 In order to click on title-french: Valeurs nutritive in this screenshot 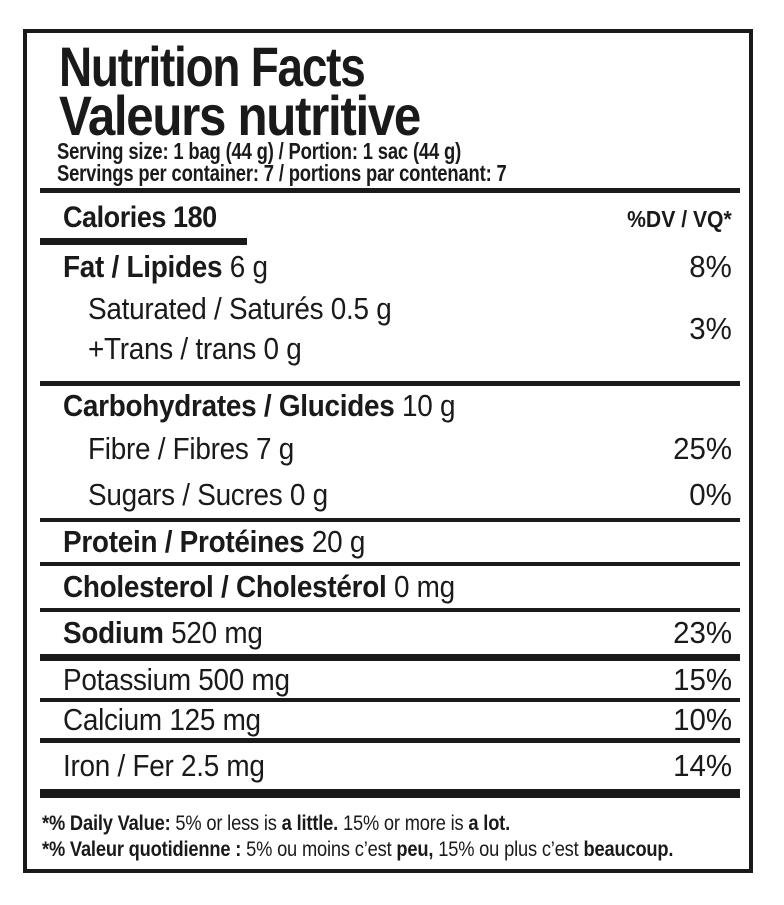, I will do `click(240, 115)`.